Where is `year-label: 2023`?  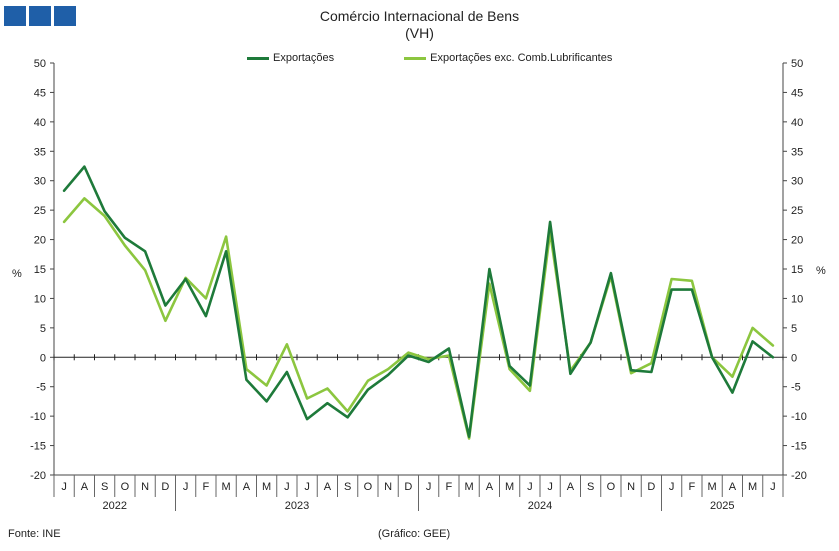
year-label: 2023 is located at coordinates (297, 506).